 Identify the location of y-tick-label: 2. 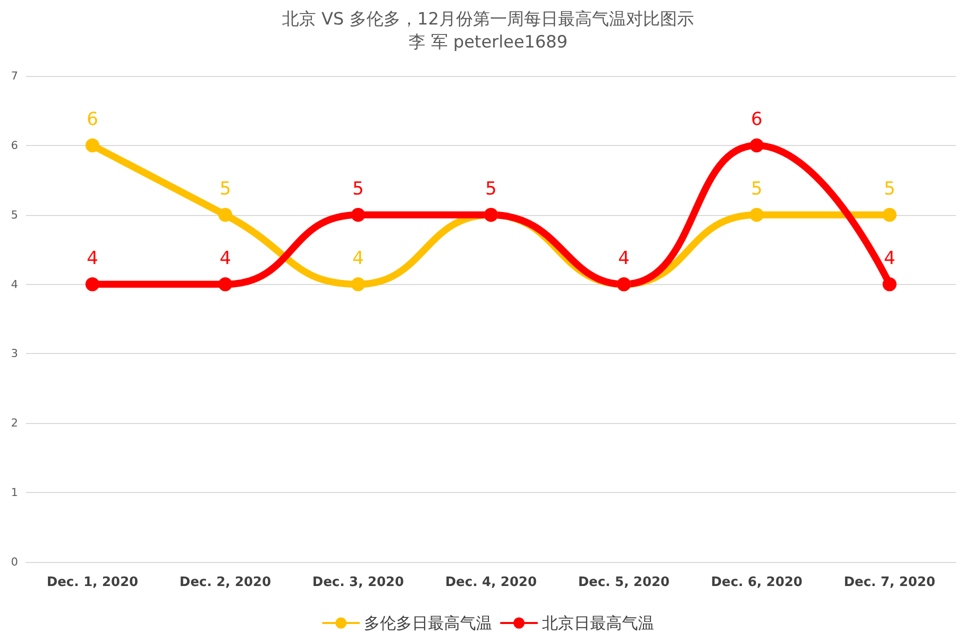
(14, 423).